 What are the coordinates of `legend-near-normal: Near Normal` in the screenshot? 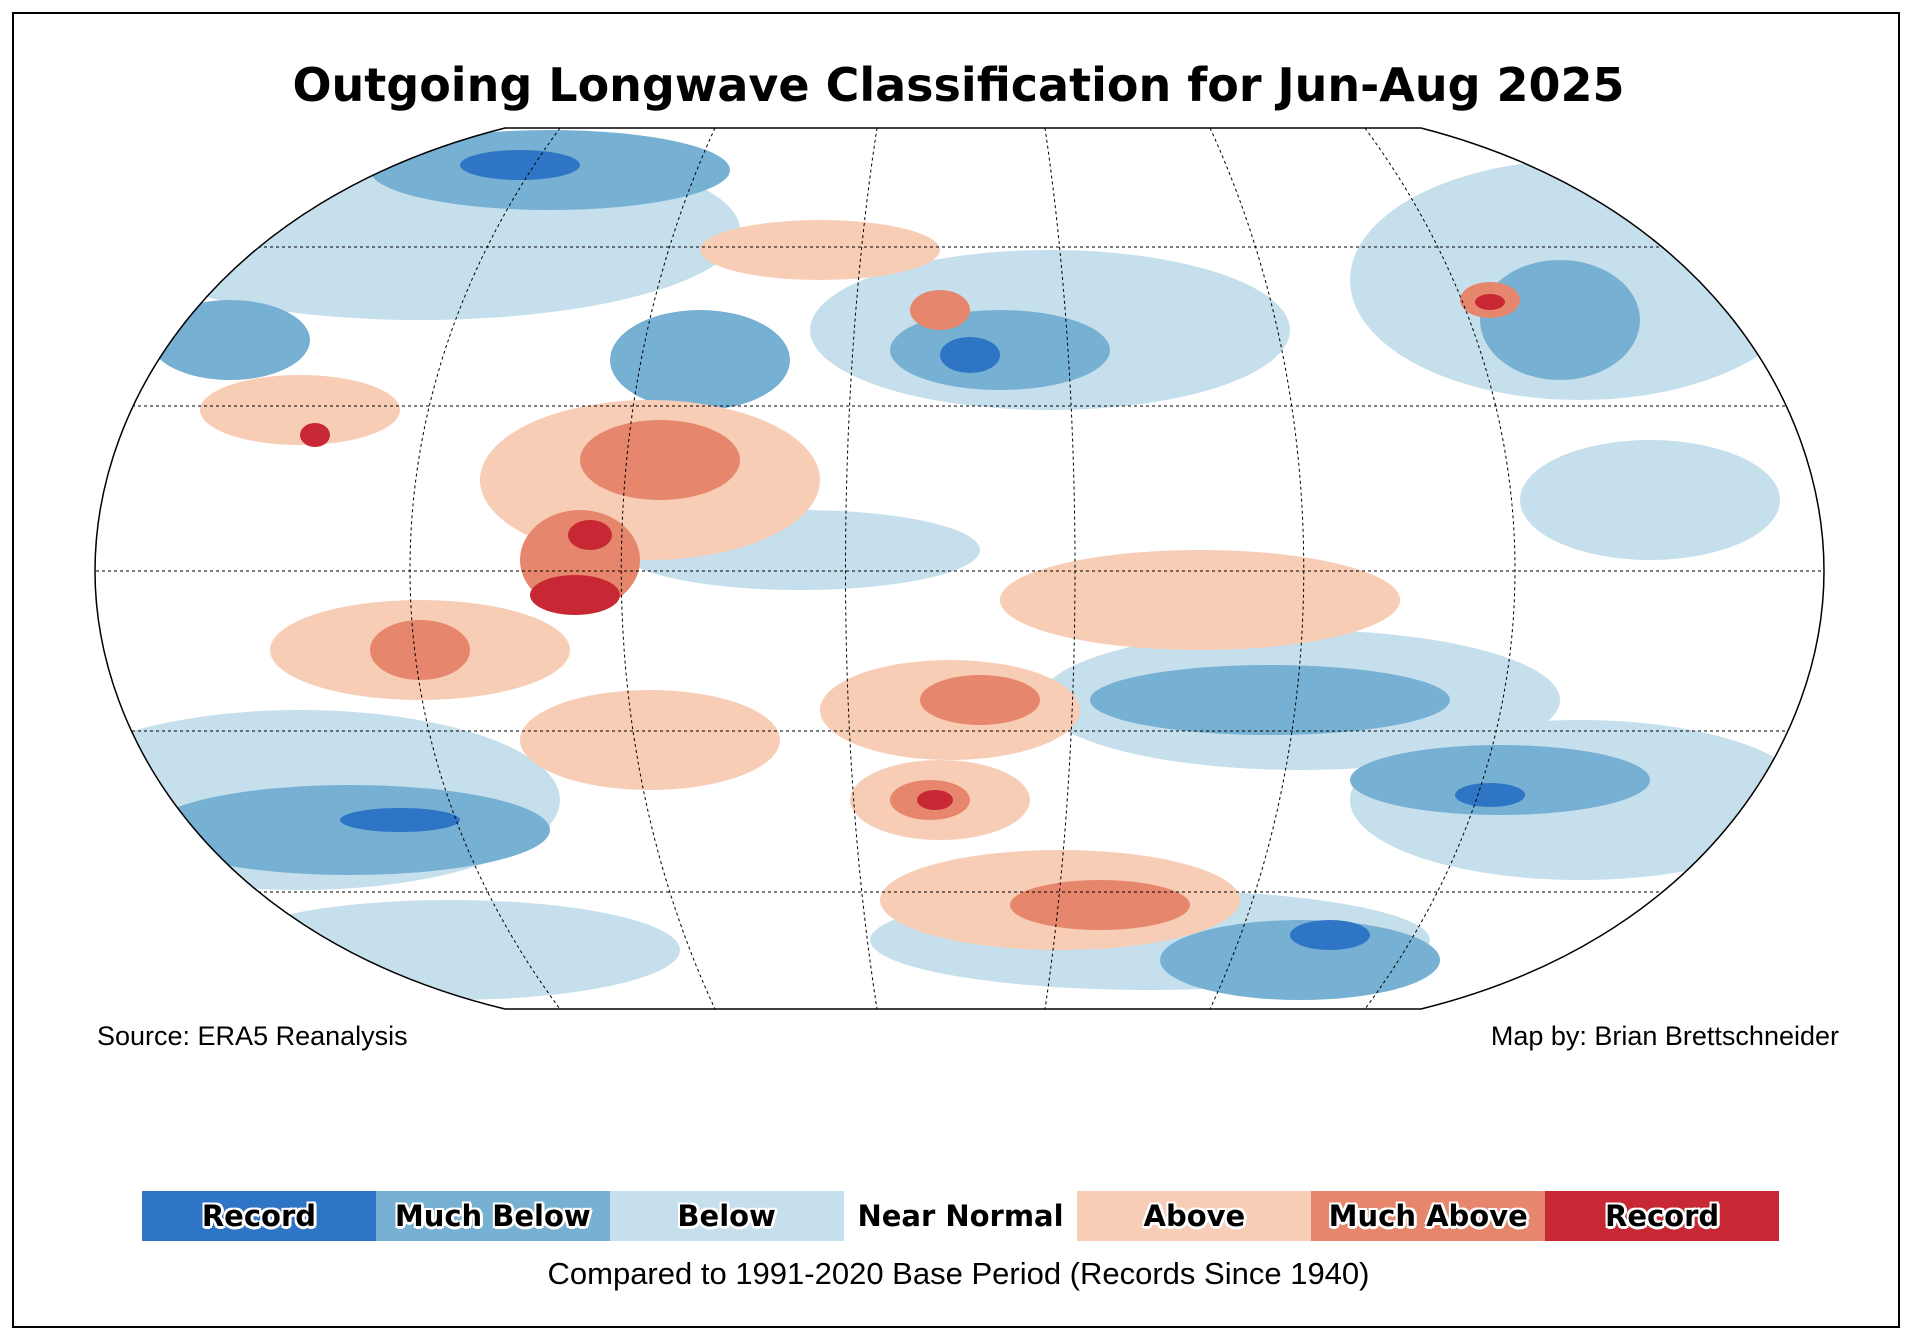 It's located at (960, 1216).